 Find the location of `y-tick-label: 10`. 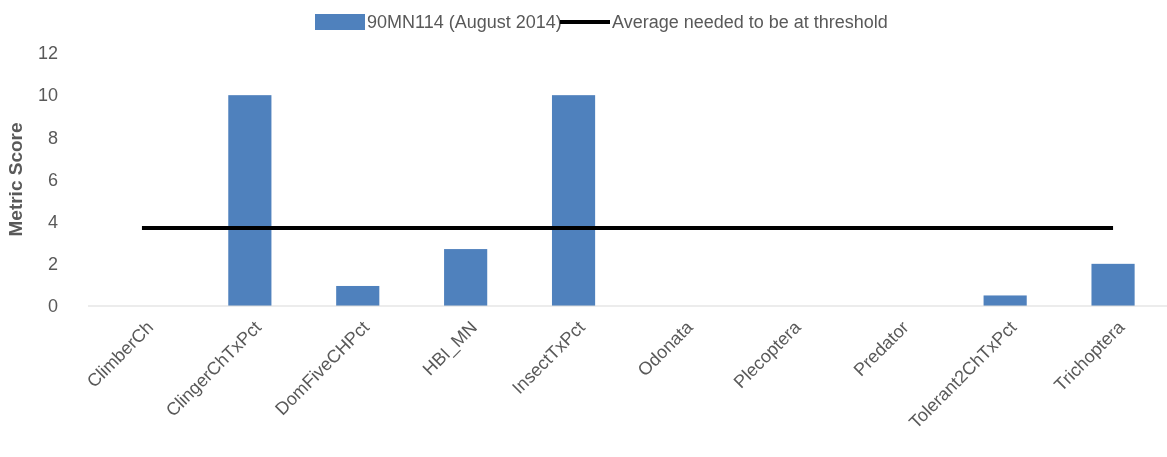

y-tick-label: 10 is located at coordinates (47, 95).